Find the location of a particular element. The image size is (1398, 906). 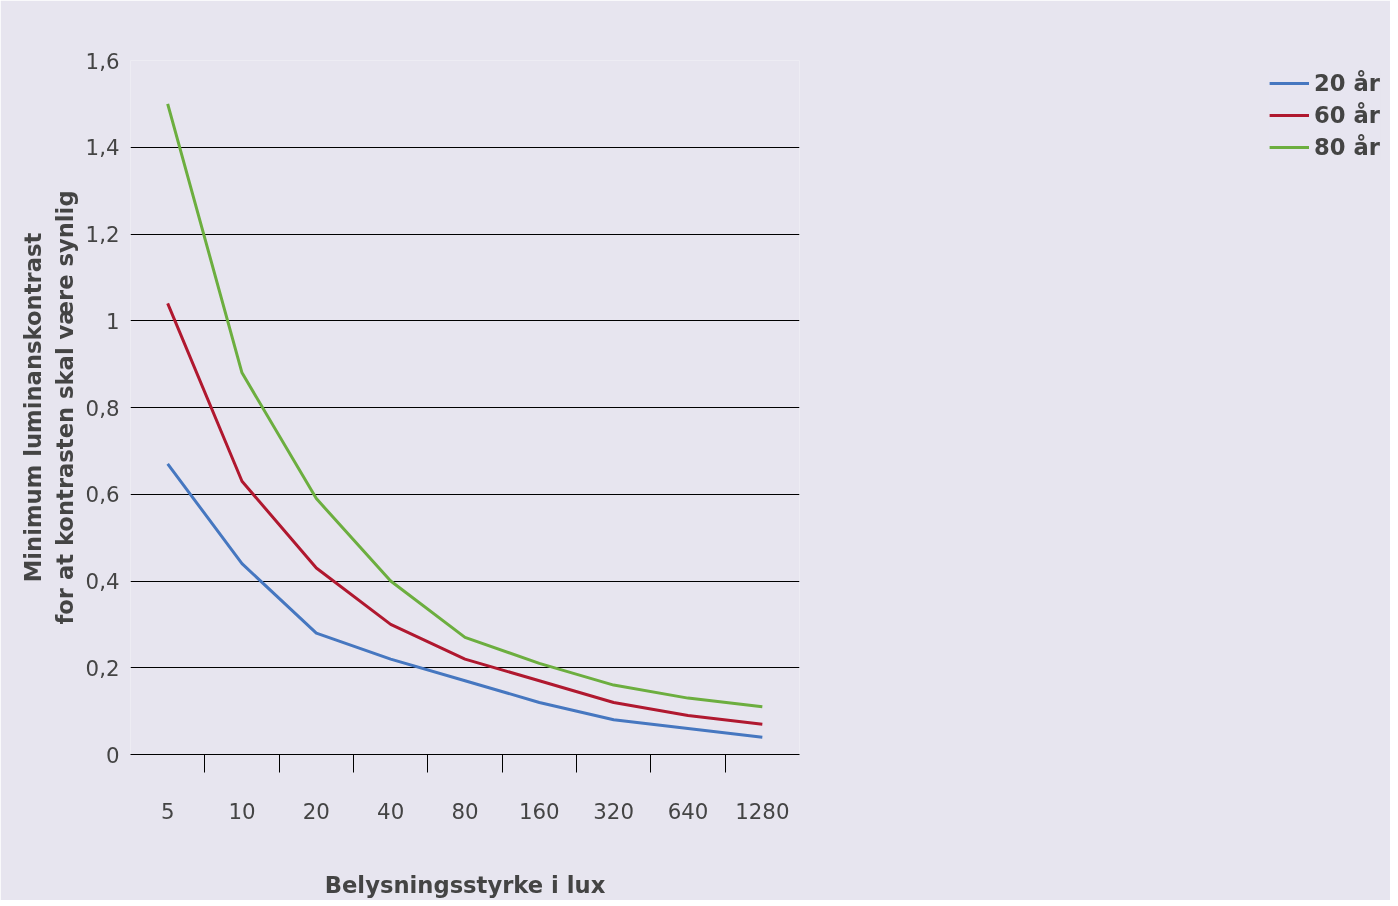

y-tick-label: 1,4 is located at coordinates (102, 148).